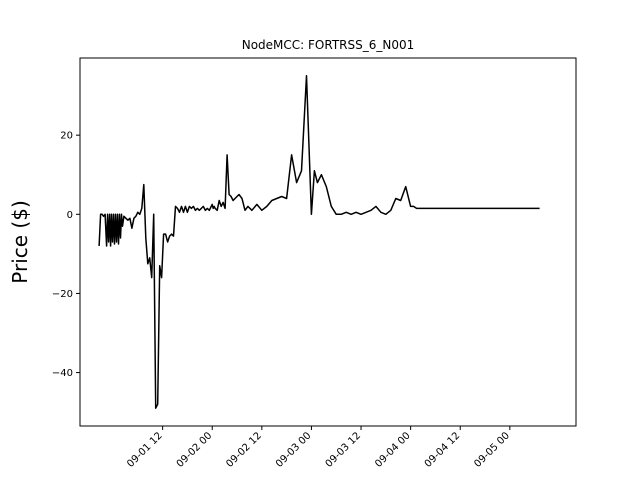 This screenshot has width=640, height=480. Describe the element at coordinates (62, 373) in the screenshot. I see `y-tick-label: −40` at that location.